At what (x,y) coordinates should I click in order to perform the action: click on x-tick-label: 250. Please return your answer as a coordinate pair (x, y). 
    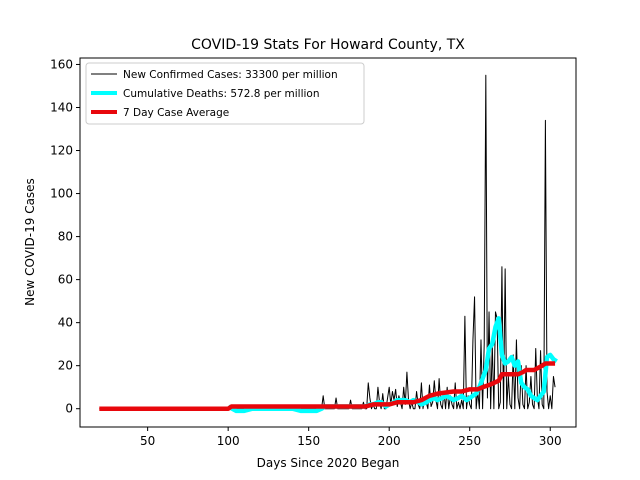
    Looking at the image, I should click on (469, 441).